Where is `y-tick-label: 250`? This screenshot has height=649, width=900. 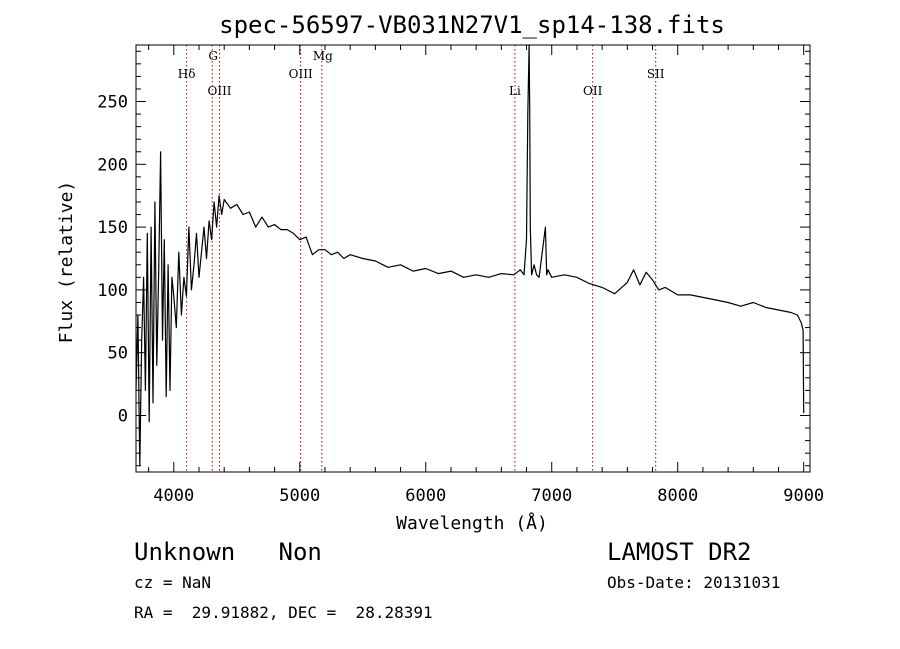 y-tick-label: 250 is located at coordinates (112, 103).